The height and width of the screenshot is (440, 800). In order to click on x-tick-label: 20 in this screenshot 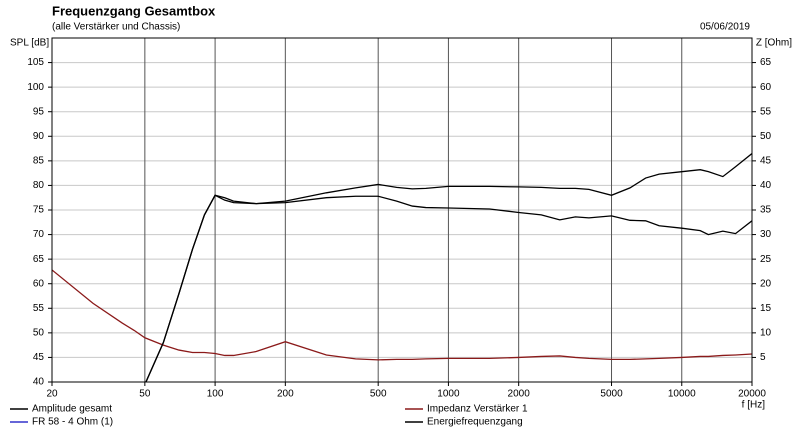, I will do `click(52, 394)`.